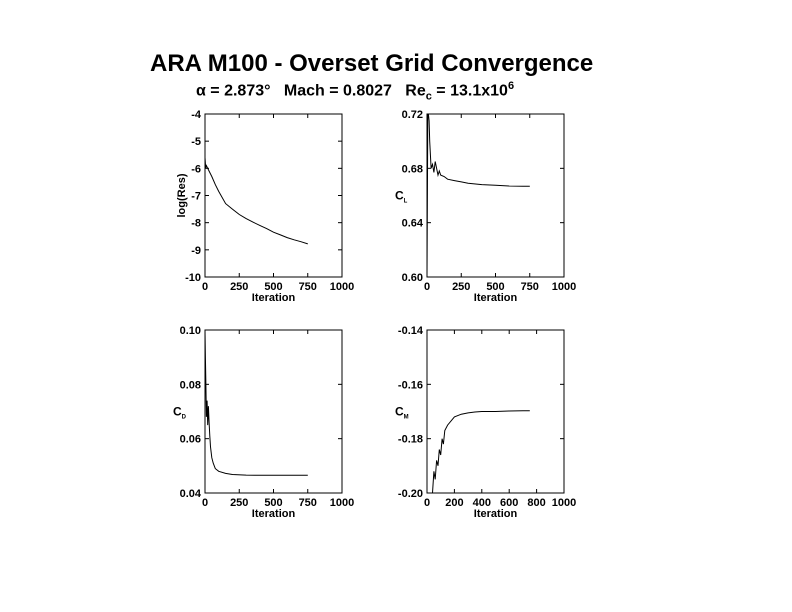  Describe the element at coordinates (412, 115) in the screenshot. I see `y-tick-label: 0.72` at that location.